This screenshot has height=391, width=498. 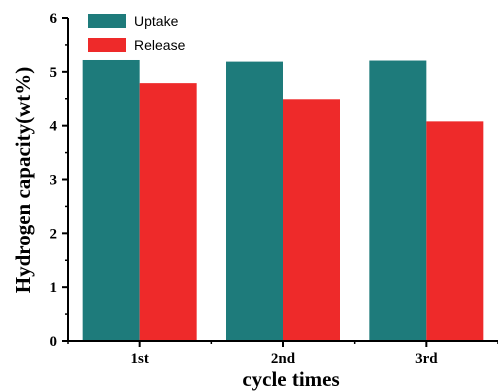 I want to click on bar-release-1st, so click(x=168, y=212).